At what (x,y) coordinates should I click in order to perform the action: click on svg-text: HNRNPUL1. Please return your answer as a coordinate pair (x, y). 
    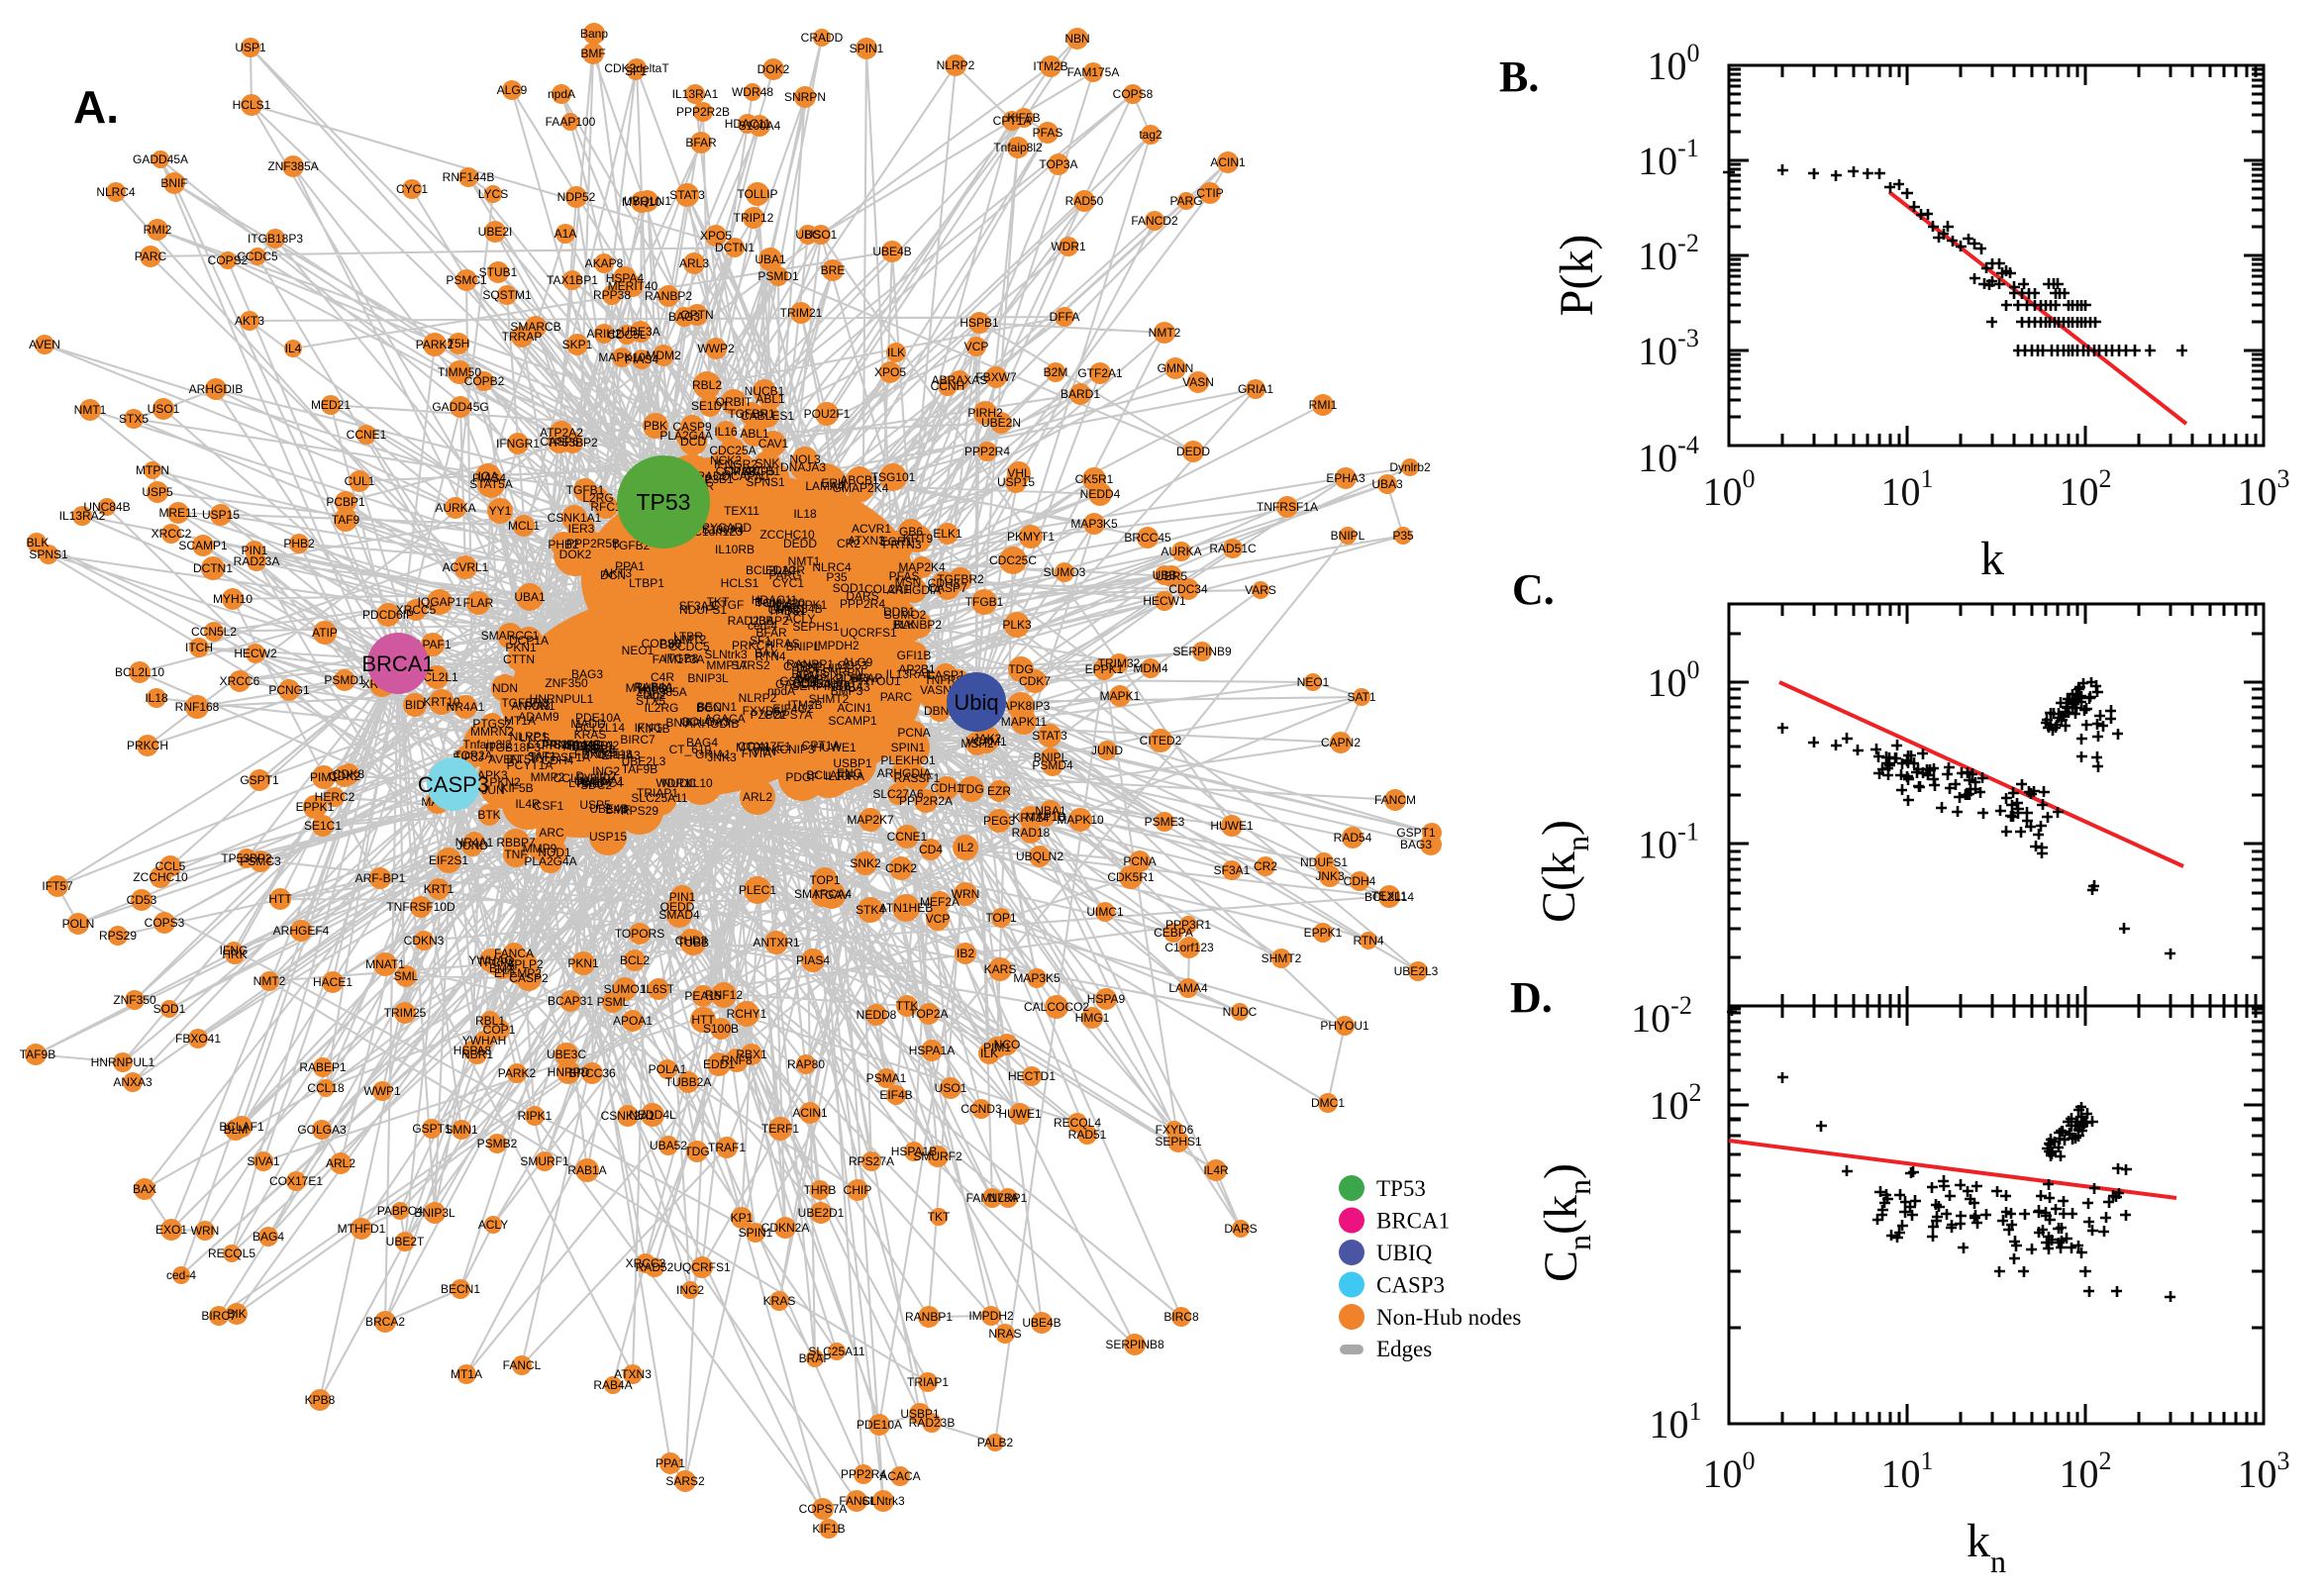
    Looking at the image, I should click on (562, 699).